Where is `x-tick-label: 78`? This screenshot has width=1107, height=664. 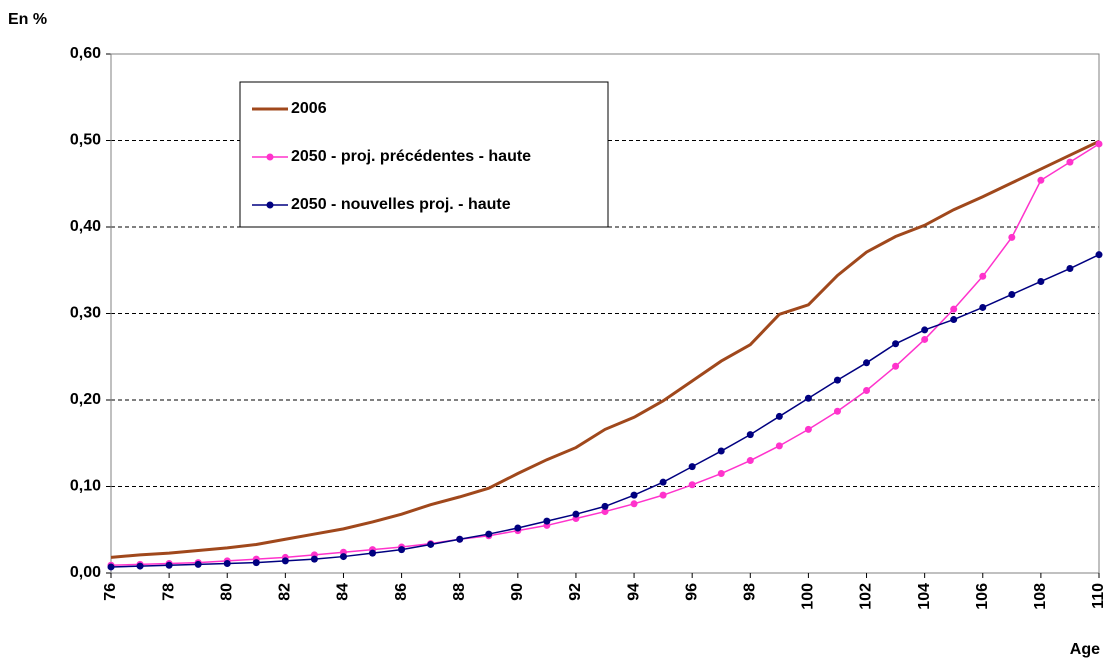
x-tick-label: 78 is located at coordinates (168, 592).